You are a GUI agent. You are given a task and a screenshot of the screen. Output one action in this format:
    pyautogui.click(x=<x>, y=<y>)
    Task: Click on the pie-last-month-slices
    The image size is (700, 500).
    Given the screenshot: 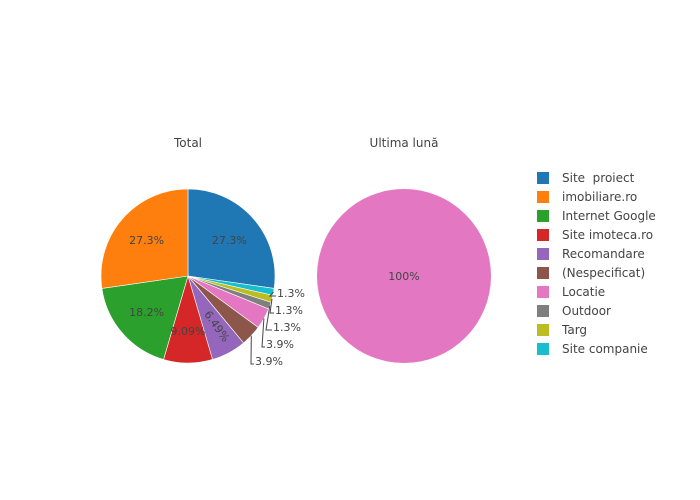 What is the action you would take?
    pyautogui.click(x=404, y=276)
    